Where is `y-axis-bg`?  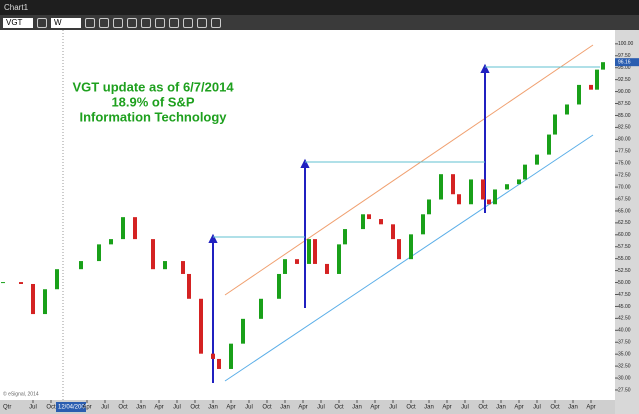 y-axis-bg is located at coordinates (627, 222).